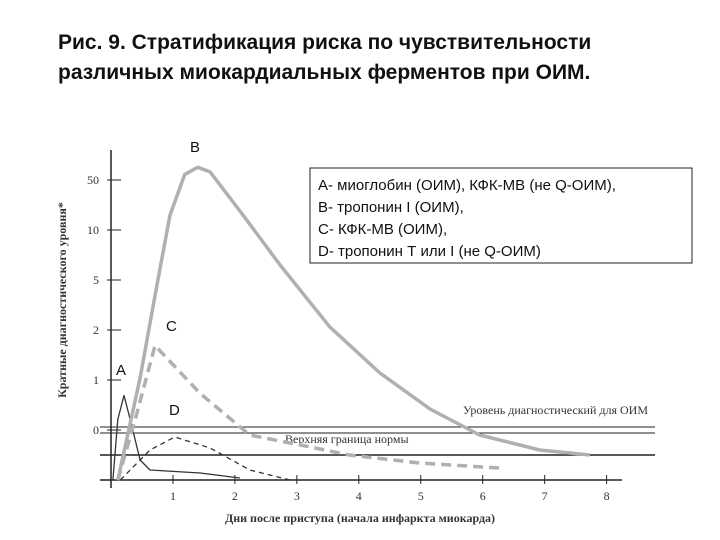  I want to click on y-tick-label: 5, so click(96, 280).